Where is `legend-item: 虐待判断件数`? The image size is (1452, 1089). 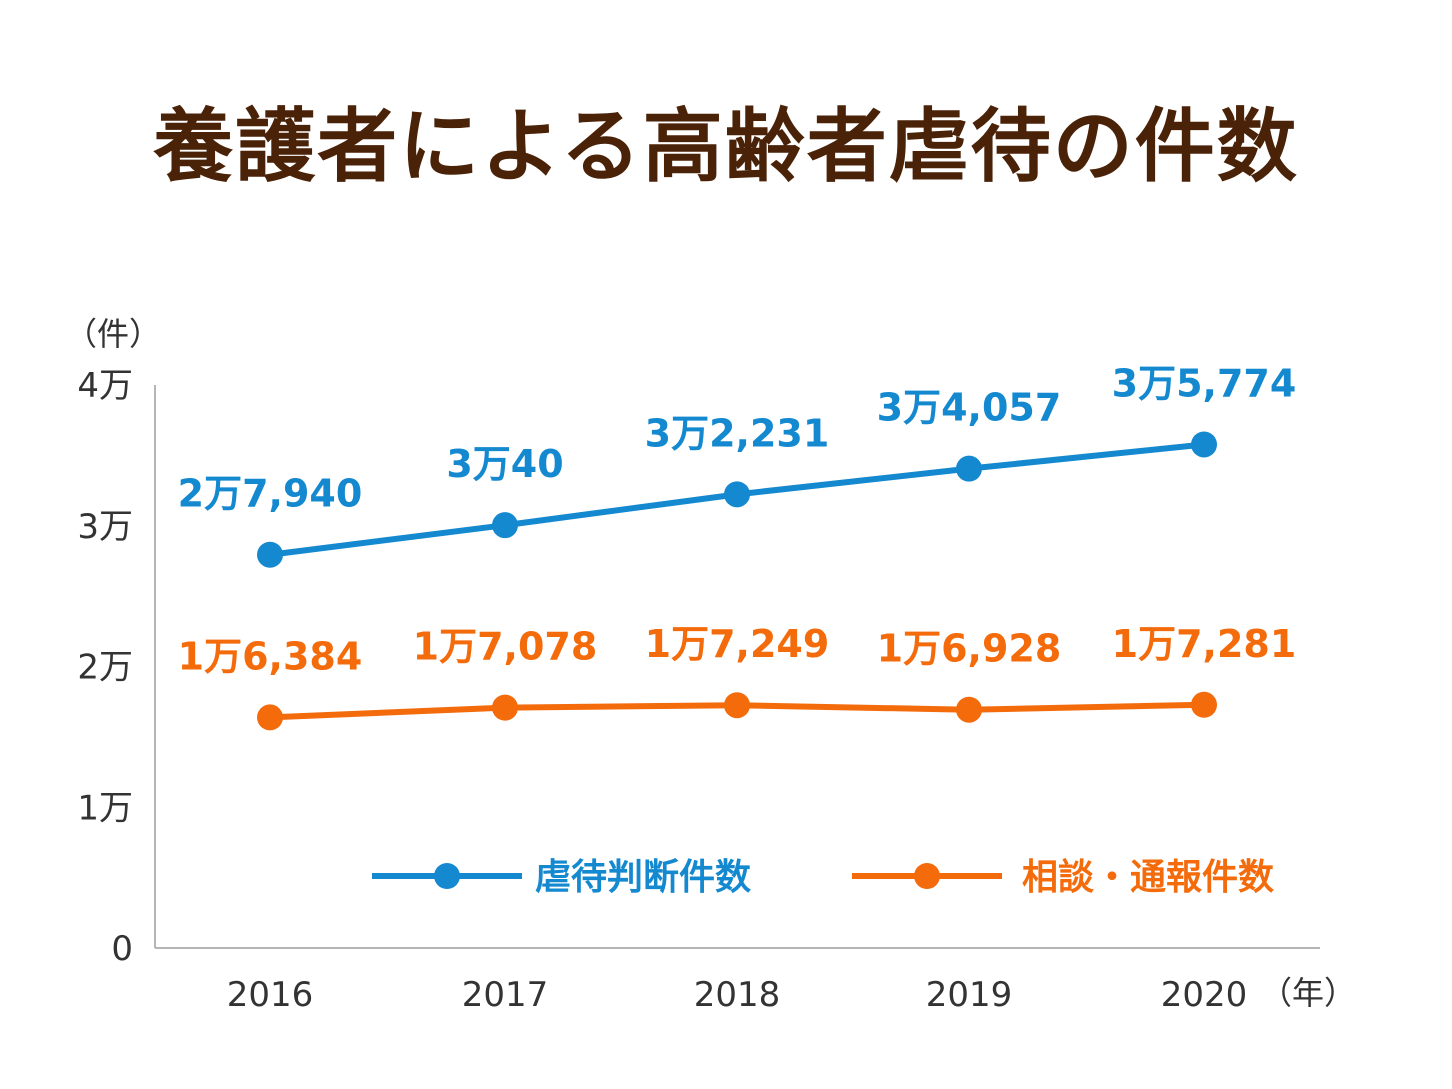 legend-item: 虐待判断件数 is located at coordinates (561, 877).